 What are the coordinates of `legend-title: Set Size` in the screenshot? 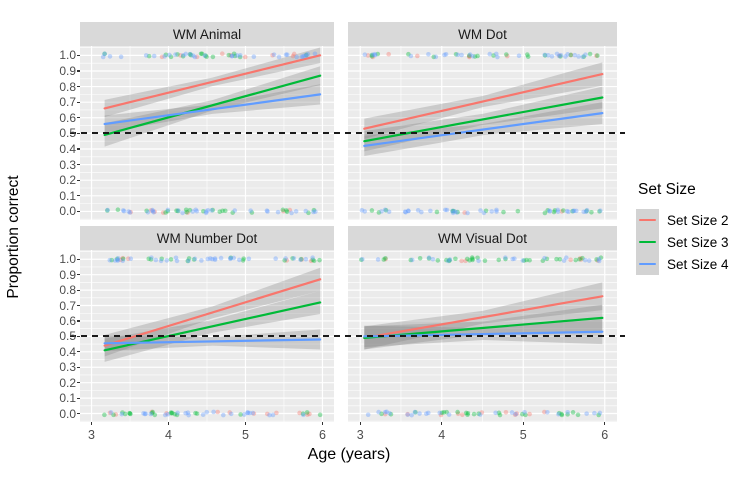 It's located at (667, 189).